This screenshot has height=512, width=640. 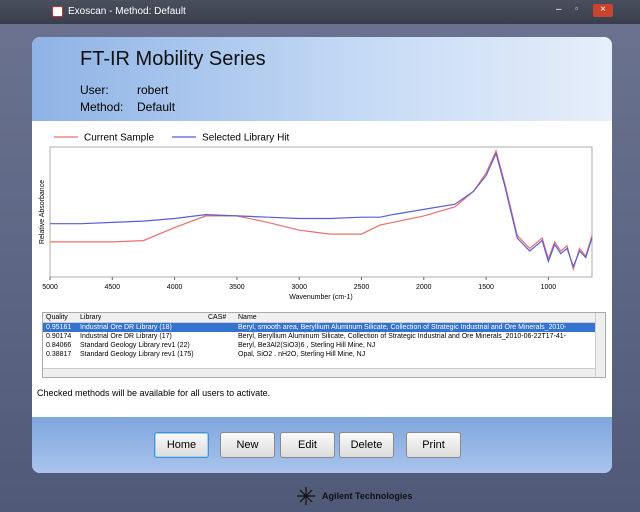 What do you see at coordinates (57, 317) in the screenshot?
I see `column-header: Quality` at bounding box center [57, 317].